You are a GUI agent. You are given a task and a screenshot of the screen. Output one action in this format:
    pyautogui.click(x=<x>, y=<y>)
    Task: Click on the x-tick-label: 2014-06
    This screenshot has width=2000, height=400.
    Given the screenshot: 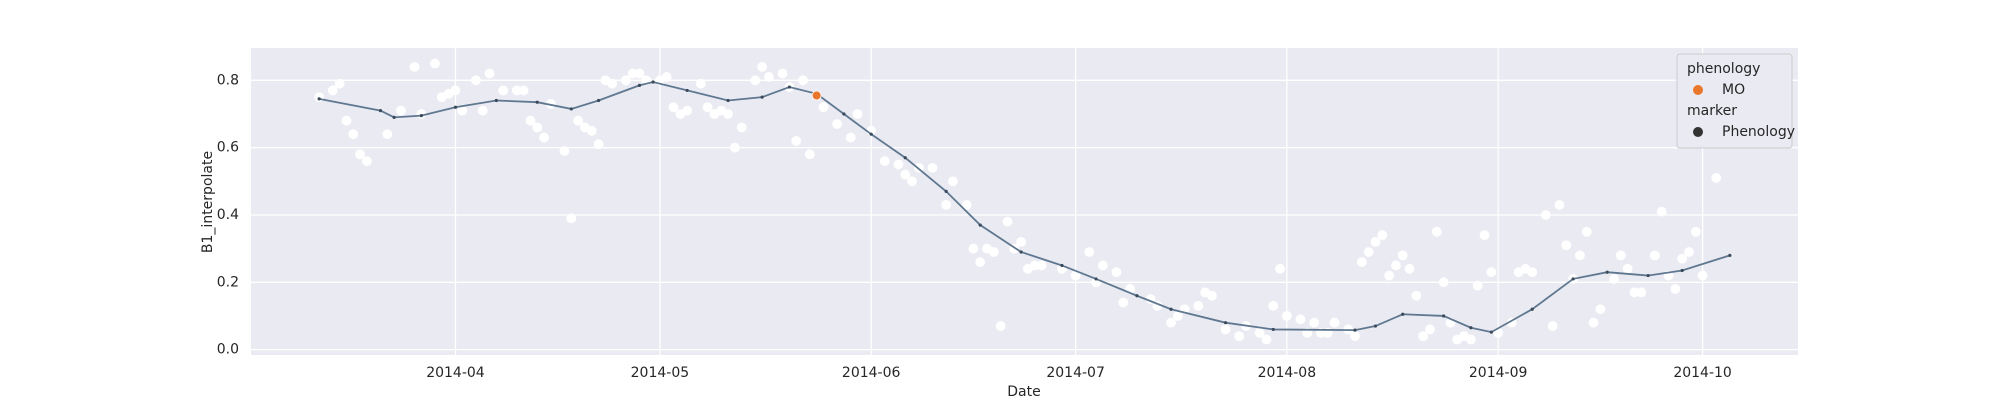 What is the action you would take?
    pyautogui.click(x=871, y=373)
    